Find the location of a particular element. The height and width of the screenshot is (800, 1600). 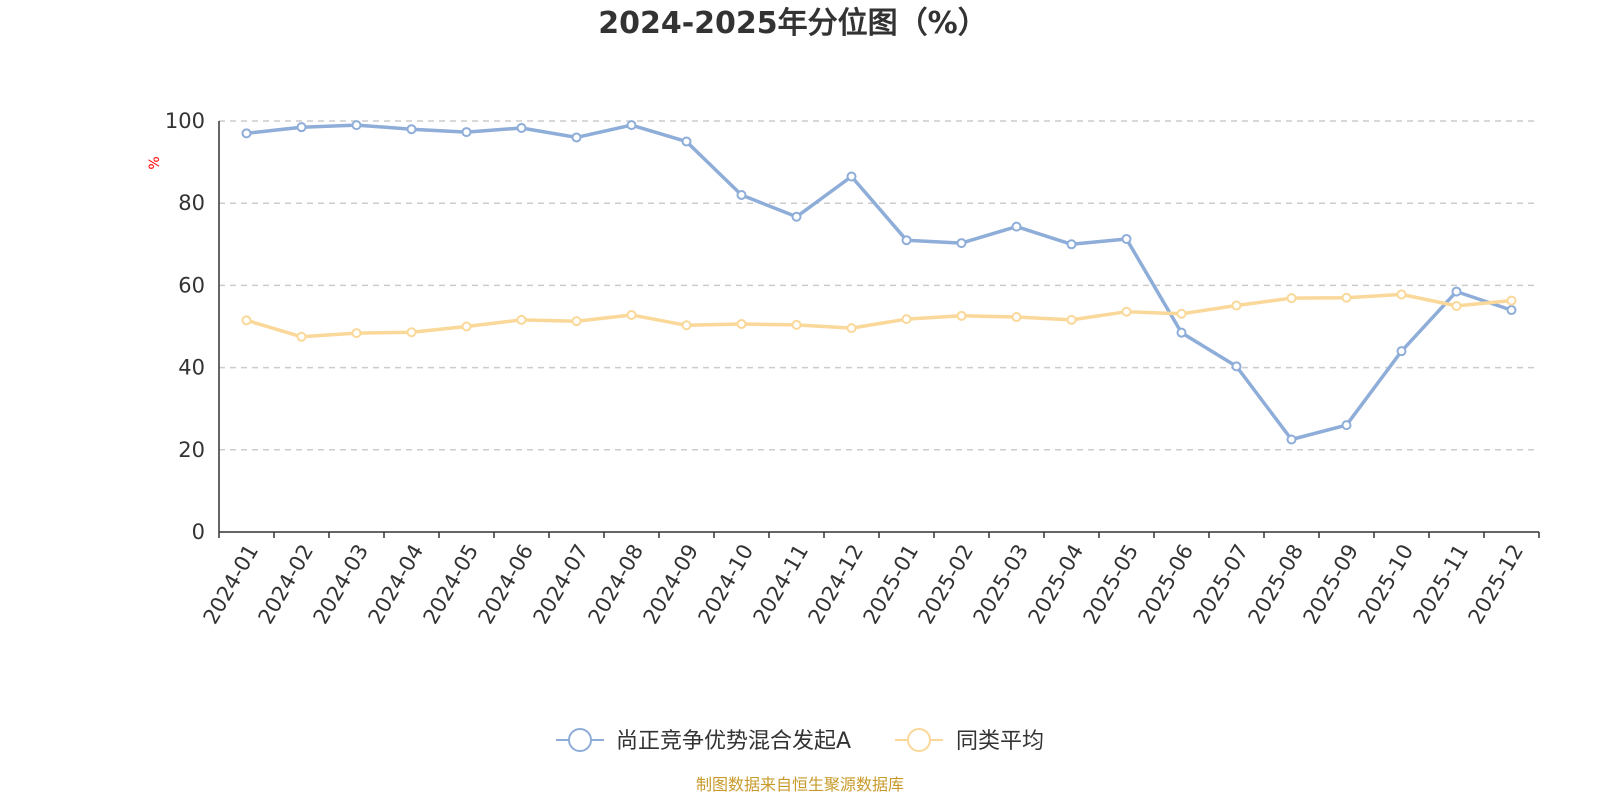

legend-item-2: 同类平均 is located at coordinates (969, 741).